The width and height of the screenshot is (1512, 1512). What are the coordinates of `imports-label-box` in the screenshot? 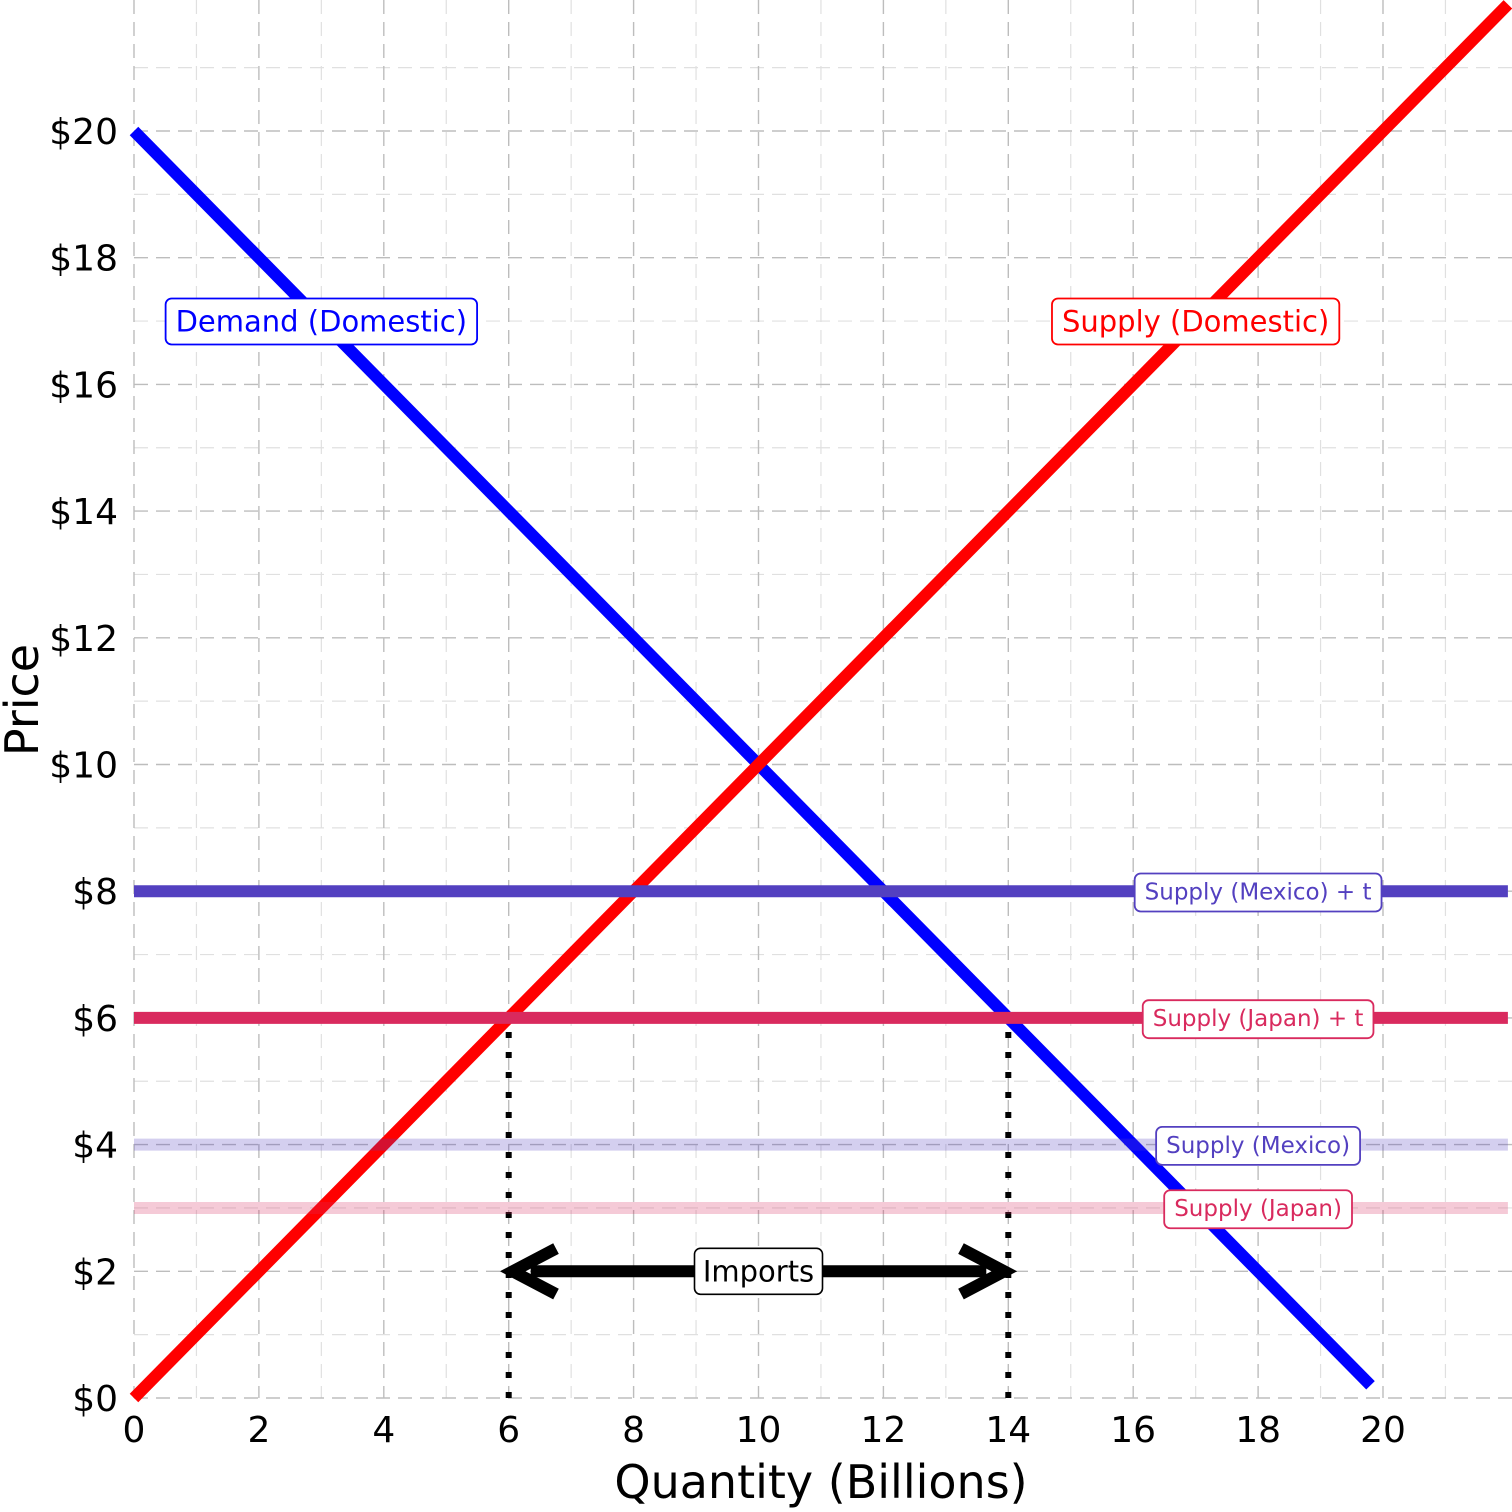 It's located at (758, 1271).